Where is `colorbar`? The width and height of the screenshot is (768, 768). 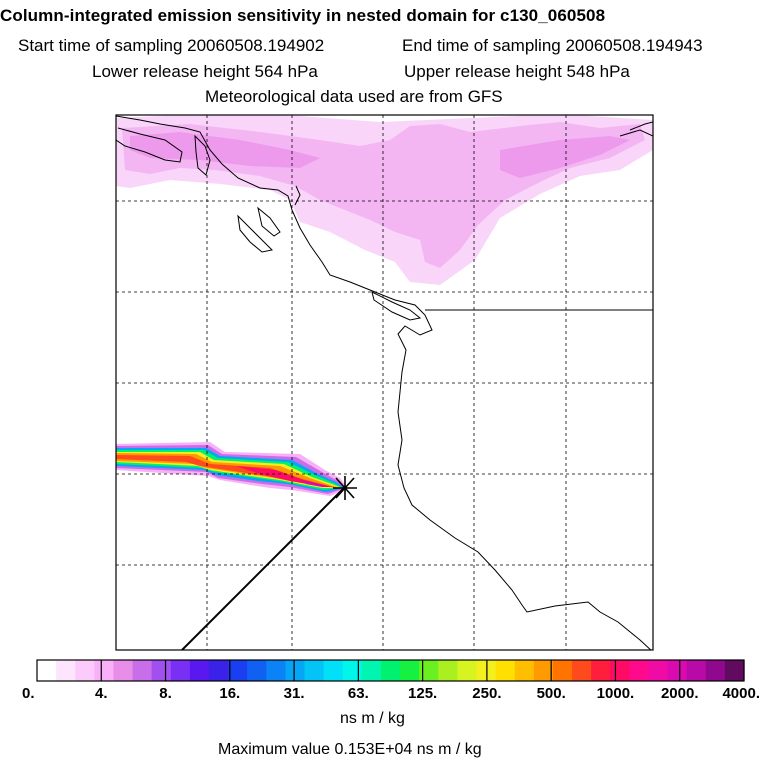
colorbar is located at coordinates (391, 670).